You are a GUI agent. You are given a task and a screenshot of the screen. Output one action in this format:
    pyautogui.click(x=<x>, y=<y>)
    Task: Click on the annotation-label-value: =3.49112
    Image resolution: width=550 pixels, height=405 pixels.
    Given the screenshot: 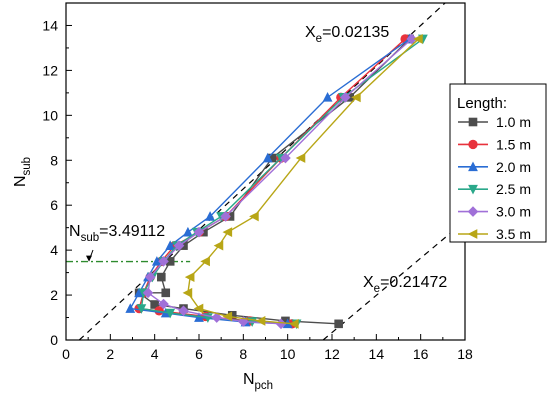 What is the action you would take?
    pyautogui.click(x=132, y=231)
    